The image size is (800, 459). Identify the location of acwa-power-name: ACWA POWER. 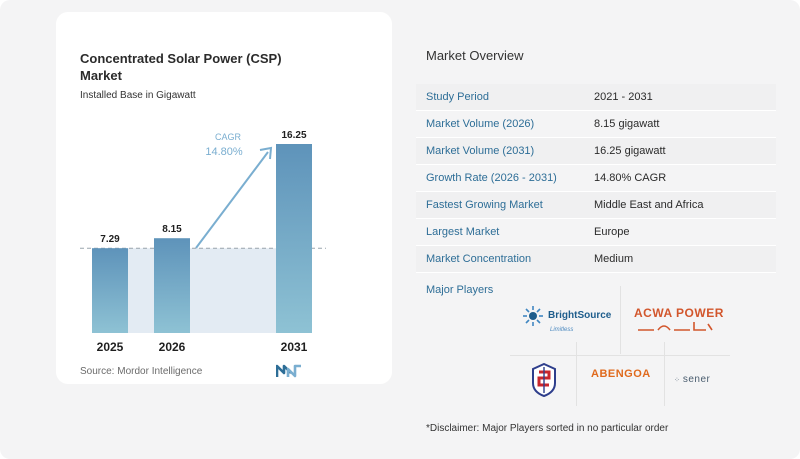
(679, 313).